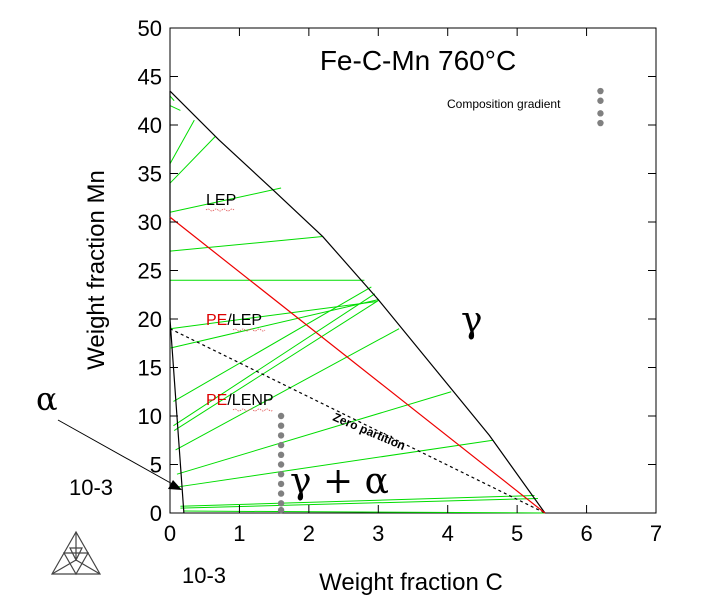  I want to click on y-scale-label: 10-3, so click(91, 487).